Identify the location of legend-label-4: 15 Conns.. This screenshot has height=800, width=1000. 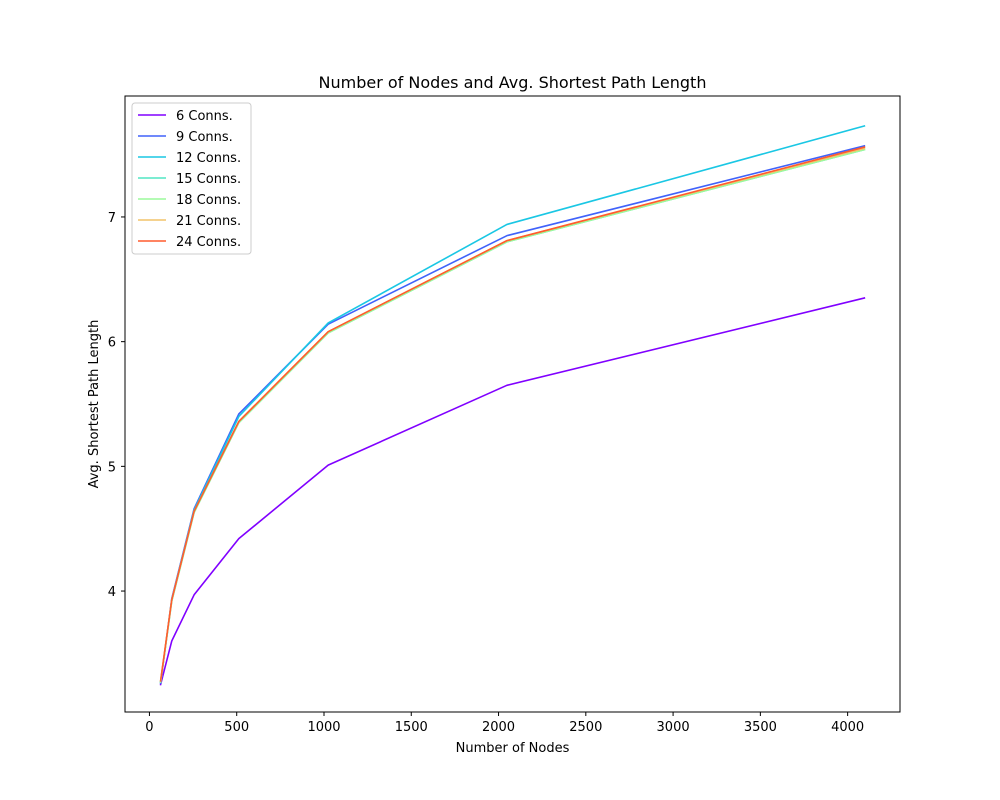
(208, 179).